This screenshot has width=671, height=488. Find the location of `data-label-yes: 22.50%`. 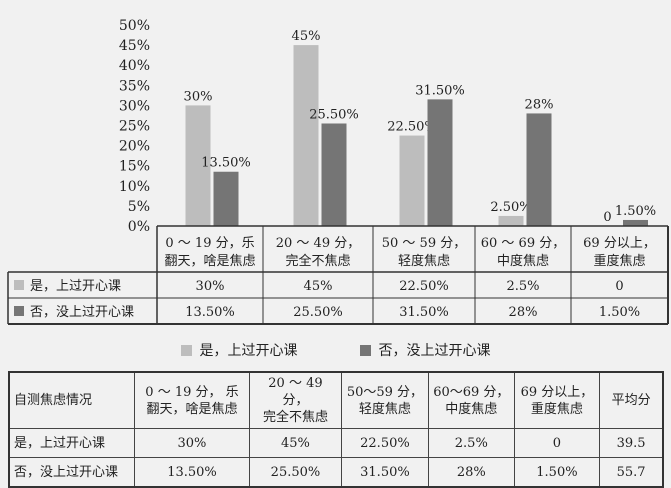

data-label-yes: 22.50% is located at coordinates (412, 127).